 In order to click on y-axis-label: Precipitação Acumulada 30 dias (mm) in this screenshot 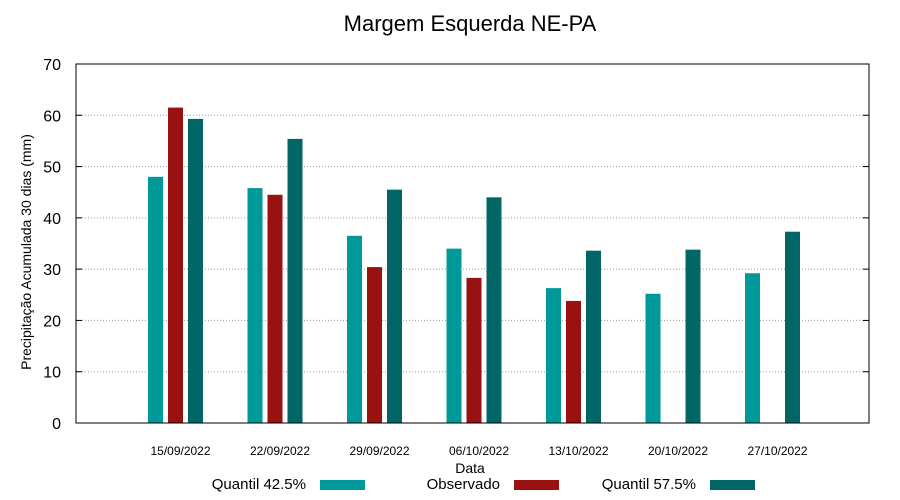, I will do `click(26, 252)`.